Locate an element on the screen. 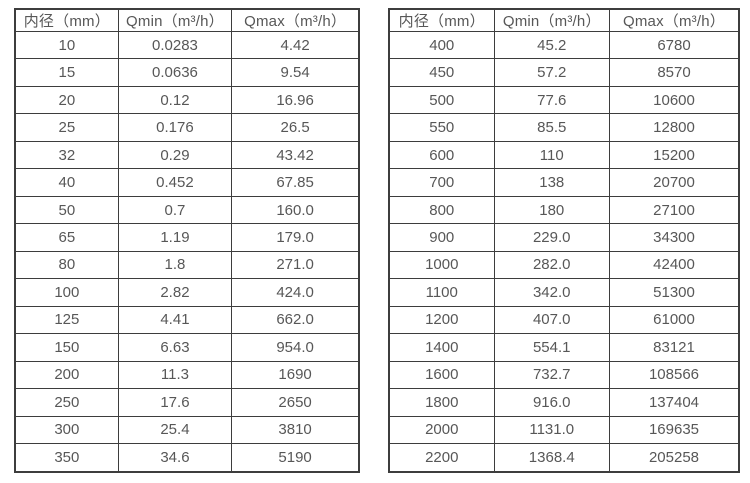 The image size is (750, 483). table-cell: 350 is located at coordinates (66, 458).